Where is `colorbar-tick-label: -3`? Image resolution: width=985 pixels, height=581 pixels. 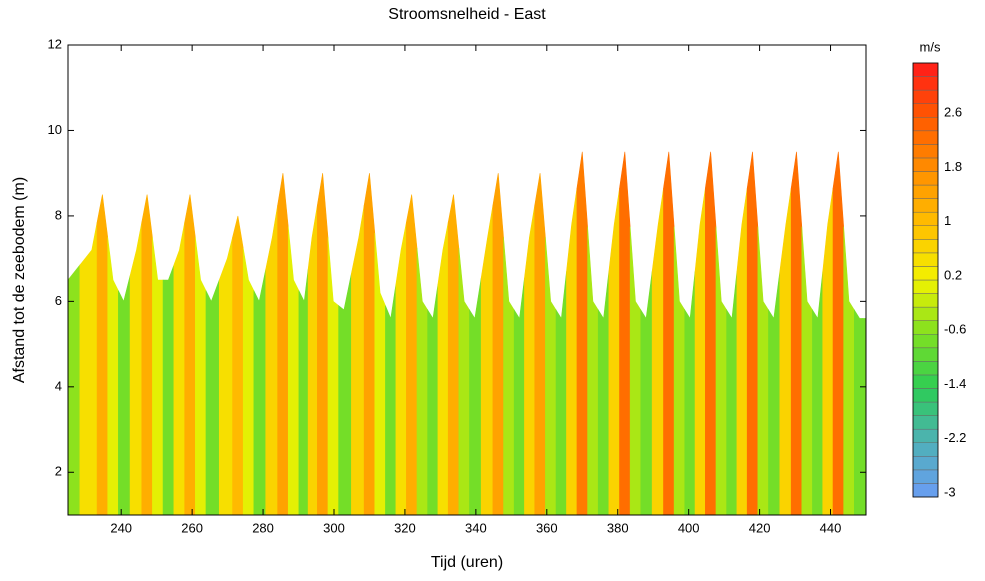
colorbar-tick-label: -3 is located at coordinates (950, 491).